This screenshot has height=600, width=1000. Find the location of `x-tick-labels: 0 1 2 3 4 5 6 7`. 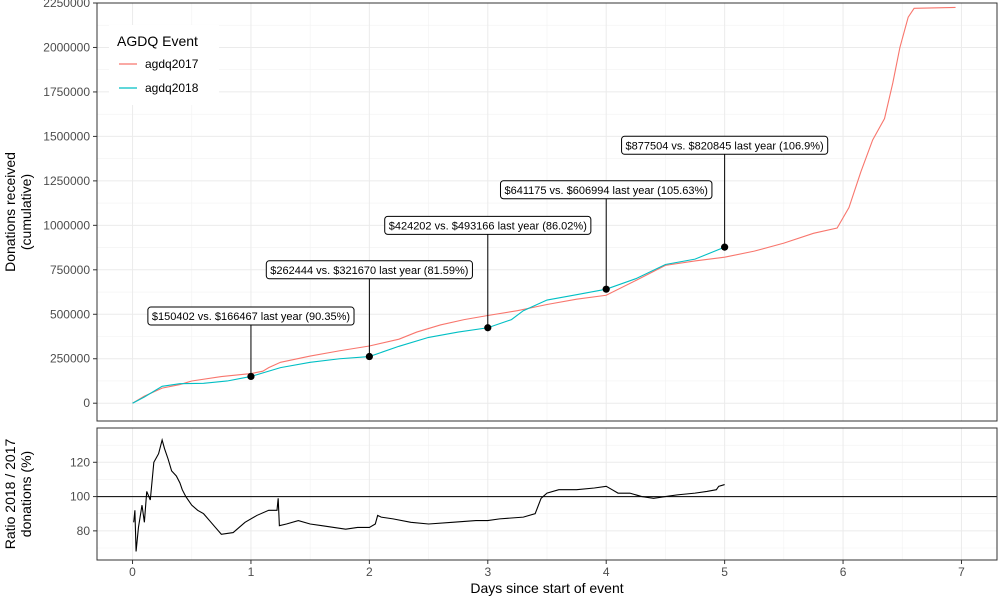

x-tick-labels: 0 1 2 3 4 5 6 7 is located at coordinates (547, 569).